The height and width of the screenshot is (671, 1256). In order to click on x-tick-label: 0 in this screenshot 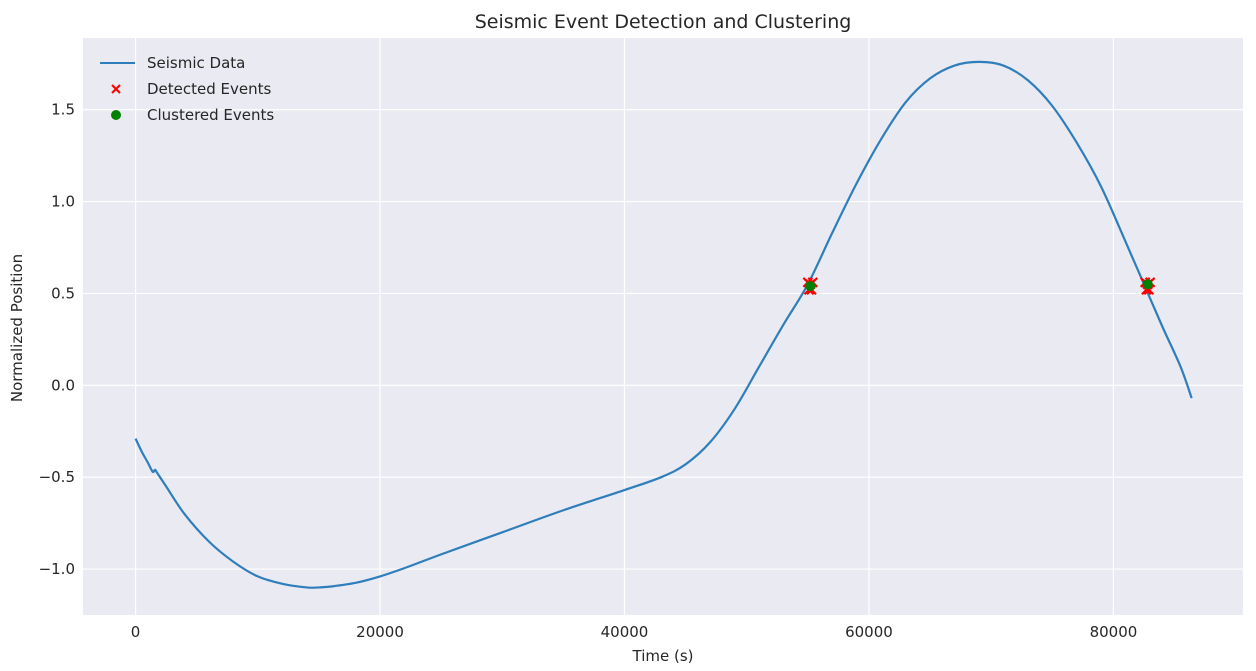, I will do `click(136, 632)`.